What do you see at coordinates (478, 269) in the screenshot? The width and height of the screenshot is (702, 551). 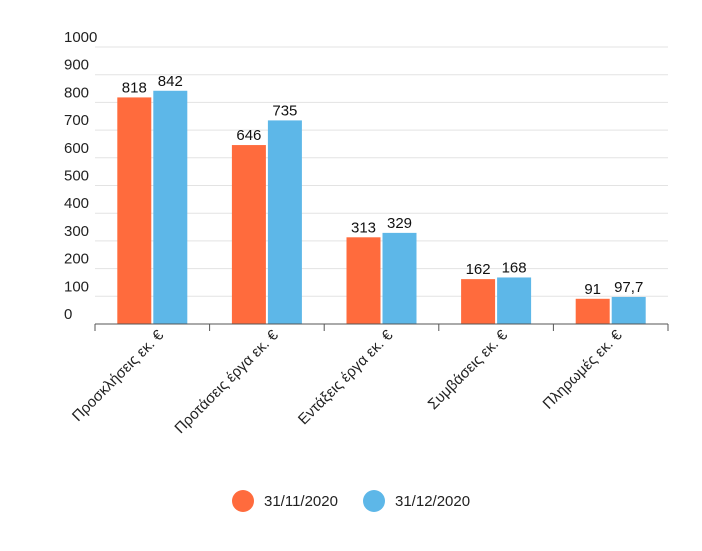 I see `data-label: 162` at bounding box center [478, 269].